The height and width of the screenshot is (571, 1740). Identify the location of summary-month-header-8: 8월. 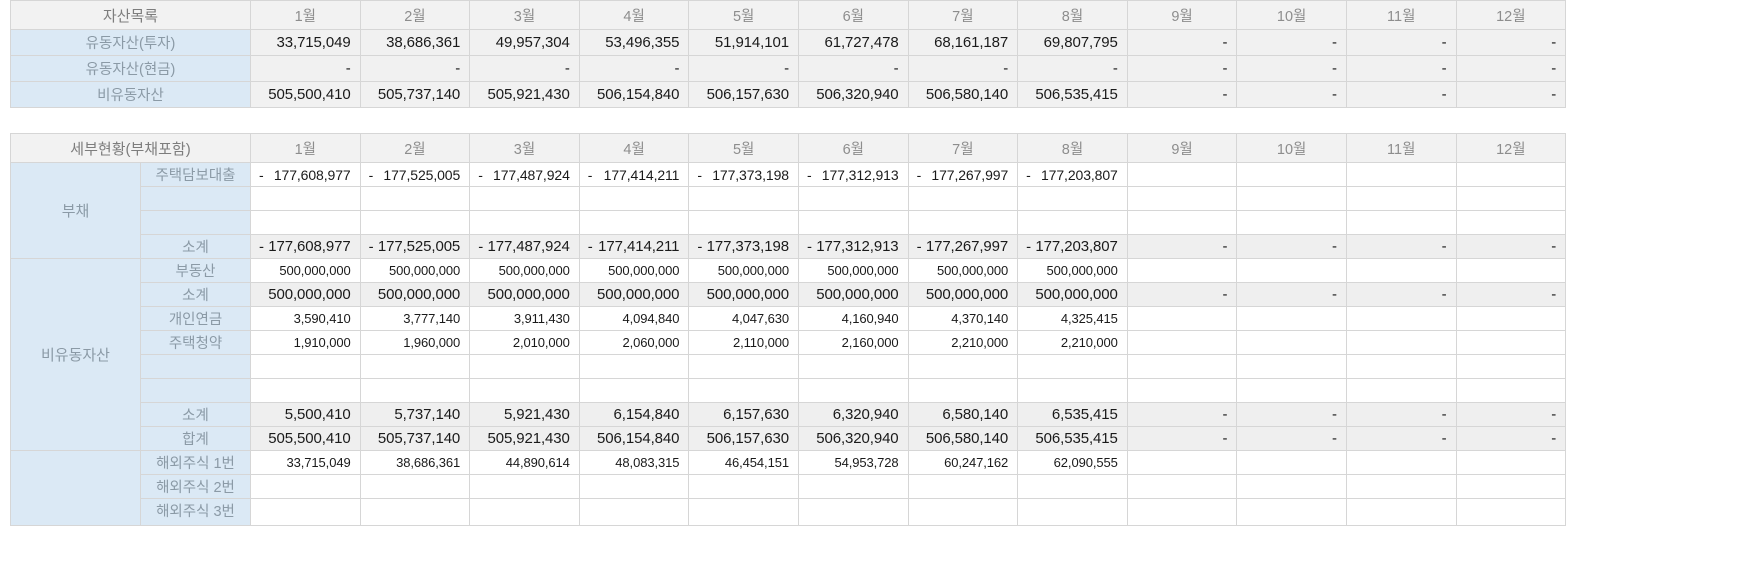
(1072, 15).